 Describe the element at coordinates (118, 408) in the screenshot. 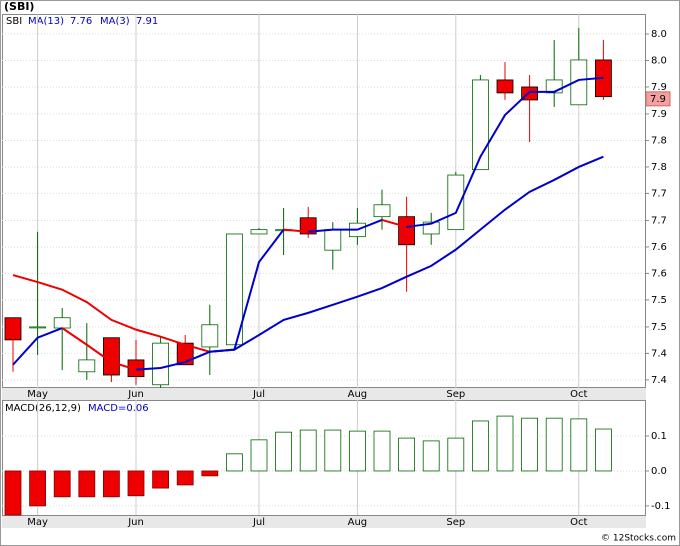

I see `macd-legend: MACD=0.06` at that location.